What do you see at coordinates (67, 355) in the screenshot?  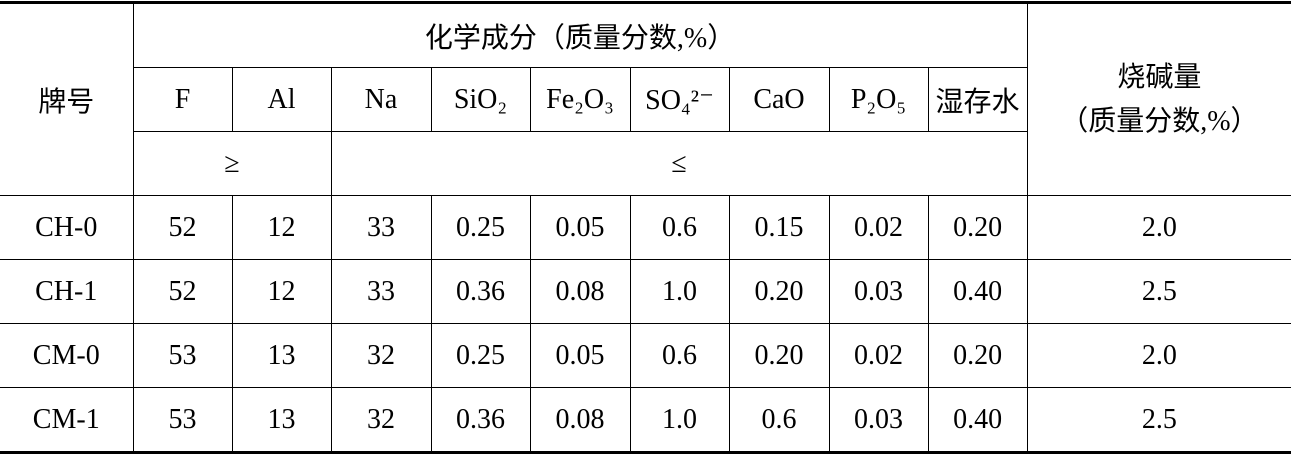 I see `brand-cell: CM-0` at bounding box center [67, 355].